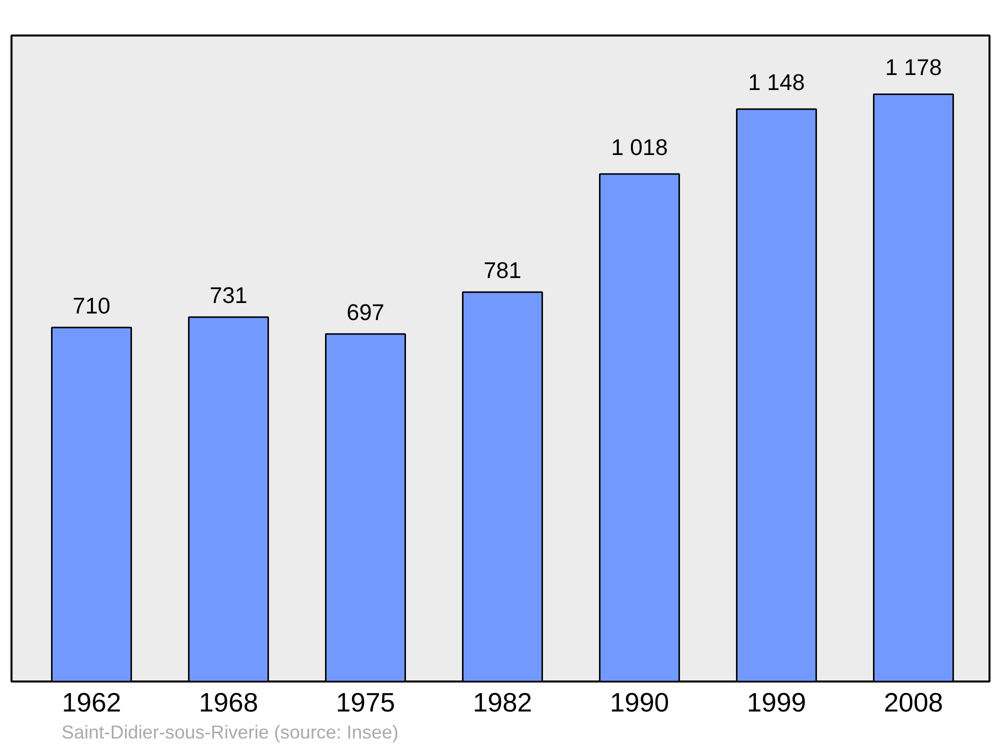  What do you see at coordinates (503, 270) in the screenshot?
I see `data-label: 781` at bounding box center [503, 270].